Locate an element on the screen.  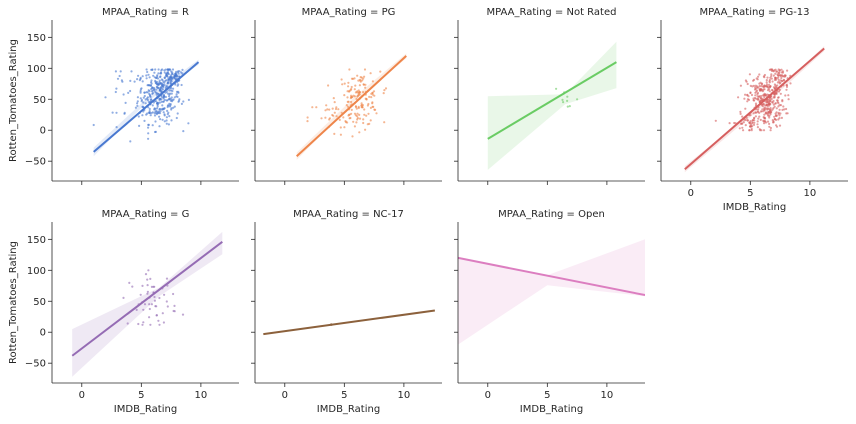
y-tick-label: 150 is located at coordinates (36, 240).